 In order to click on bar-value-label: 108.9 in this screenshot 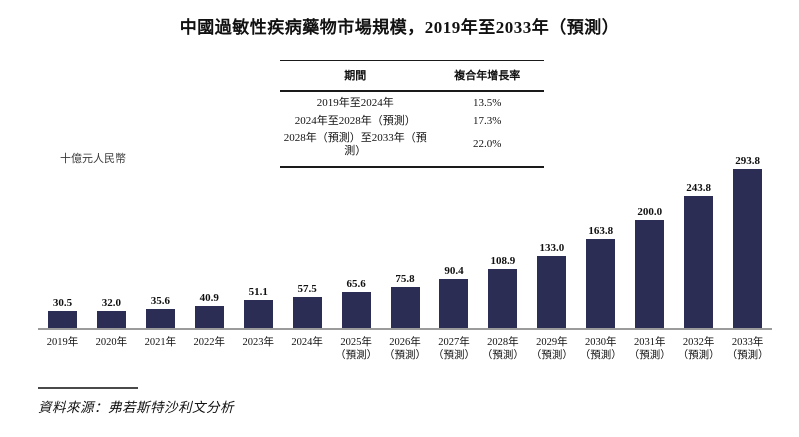, I will do `click(503, 261)`.